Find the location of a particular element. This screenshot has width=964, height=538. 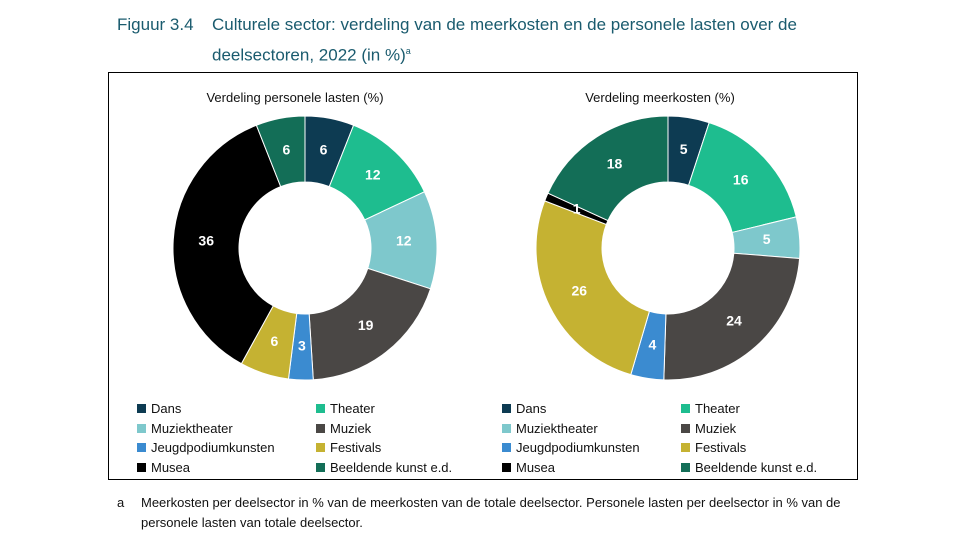

slice-1-muziek is located at coordinates (732, 316).